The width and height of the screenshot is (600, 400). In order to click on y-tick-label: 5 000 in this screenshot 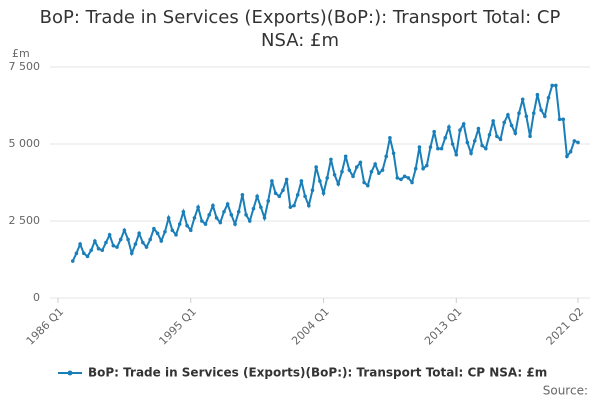, I will do `click(25, 143)`.